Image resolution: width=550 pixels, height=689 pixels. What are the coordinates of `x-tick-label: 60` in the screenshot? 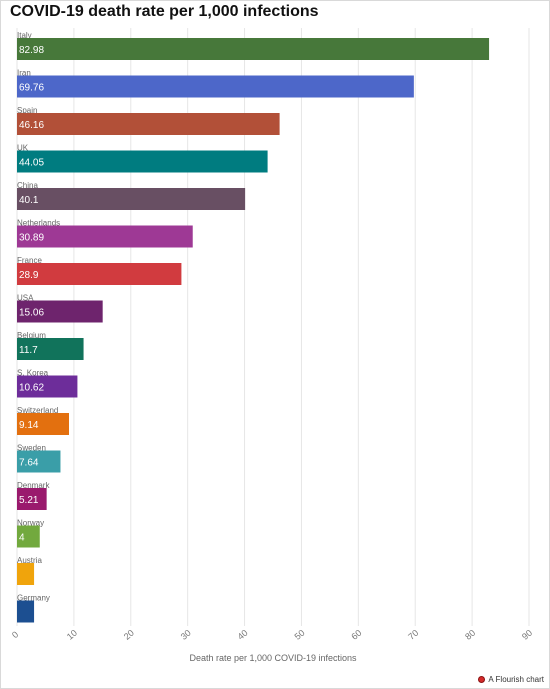 It's located at (356, 635).